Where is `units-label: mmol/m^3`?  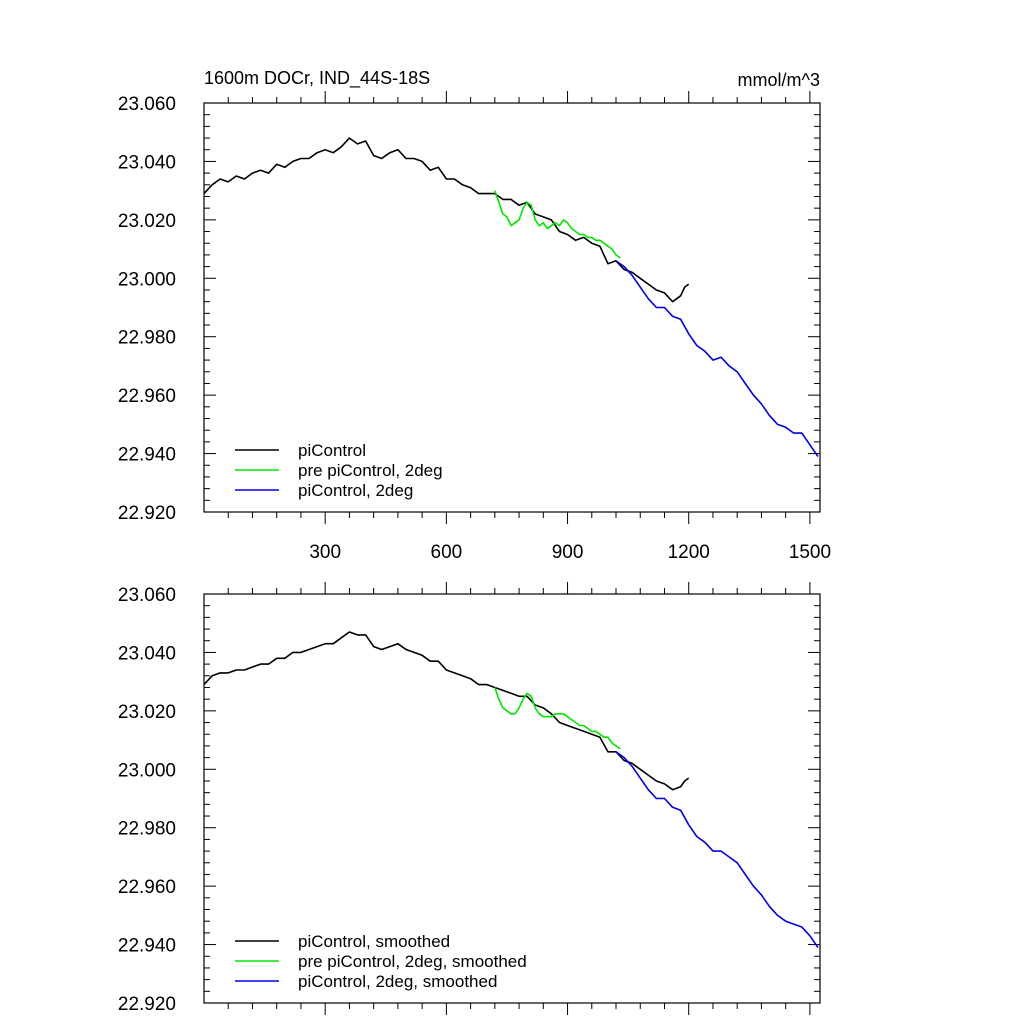
units-label: mmol/m^3 is located at coordinates (779, 80).